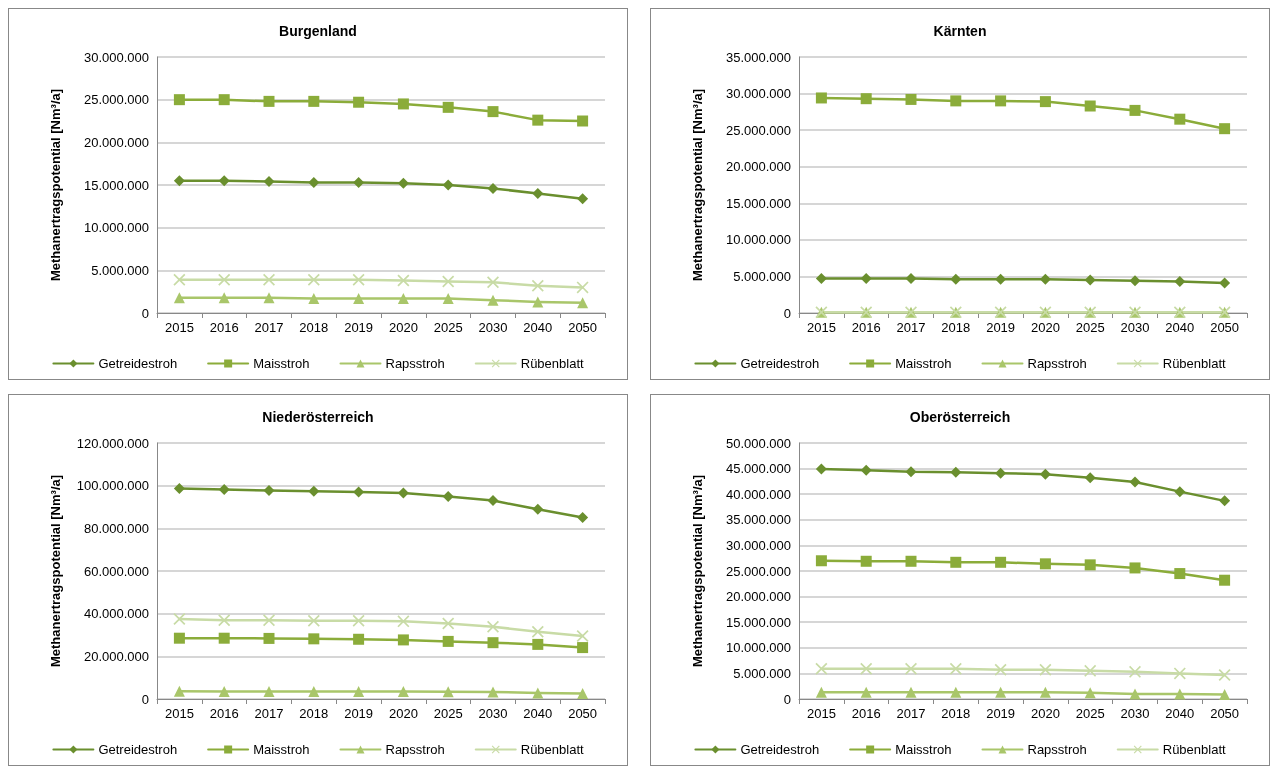 The width and height of the screenshot is (1278, 776). Describe the element at coordinates (415, 749) in the screenshot. I see `legend-label: Rapsstroh` at that location.